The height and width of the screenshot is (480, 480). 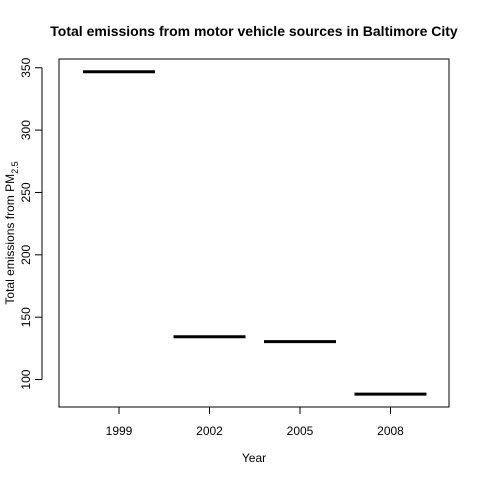 I want to click on y-axis-title-main: Total emissions from PM, so click(x=10, y=239).